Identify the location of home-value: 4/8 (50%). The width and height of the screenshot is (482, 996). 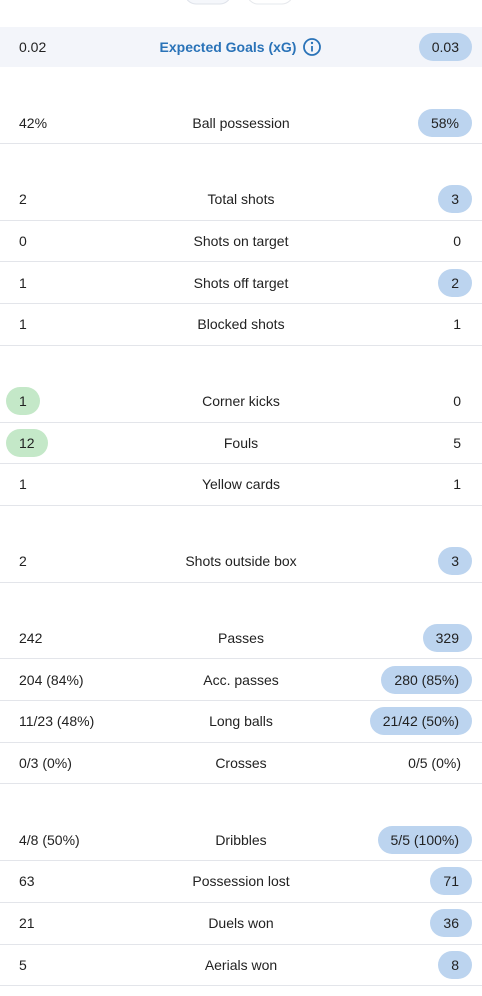
(49, 839).